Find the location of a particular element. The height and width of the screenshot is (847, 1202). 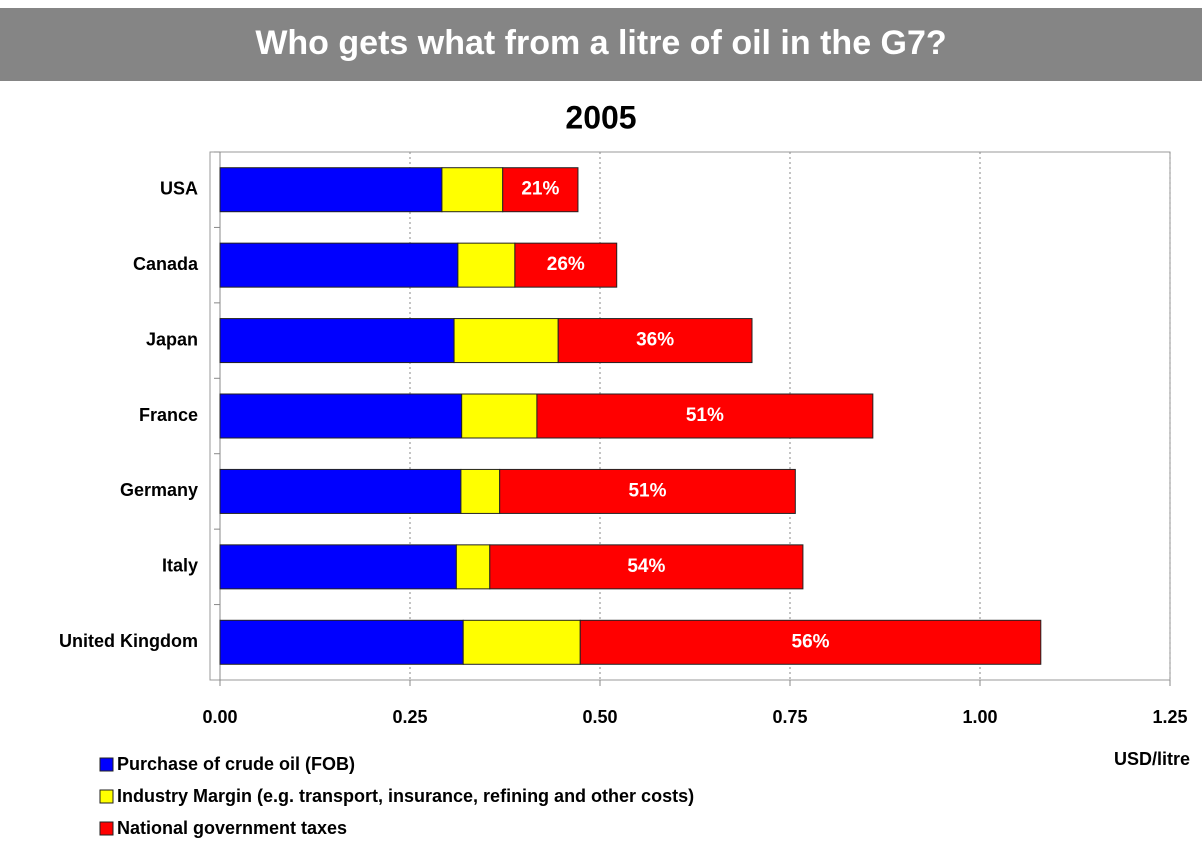

y-tick-label: Canada is located at coordinates (166, 264).